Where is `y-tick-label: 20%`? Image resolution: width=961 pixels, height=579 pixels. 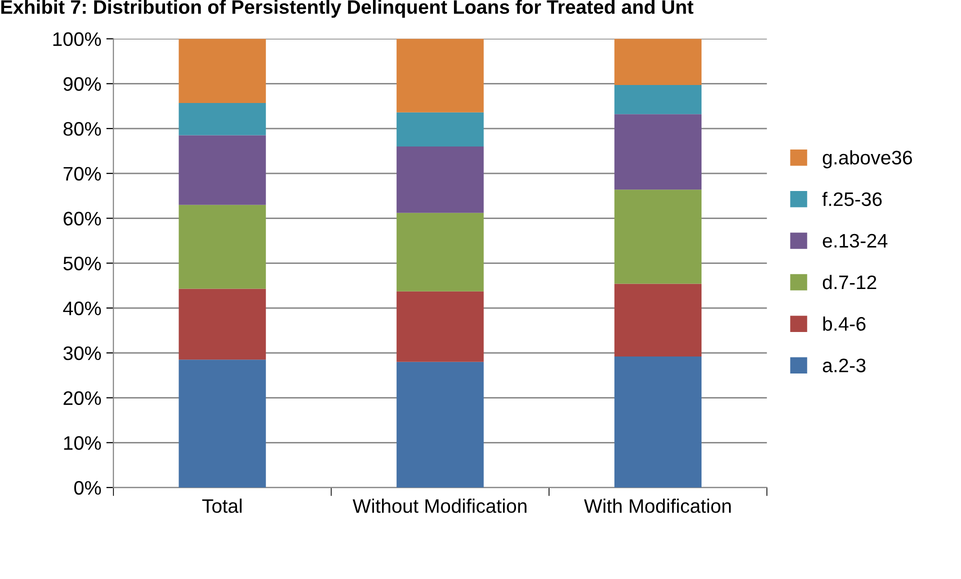 y-tick-label: 20% is located at coordinates (82, 398).